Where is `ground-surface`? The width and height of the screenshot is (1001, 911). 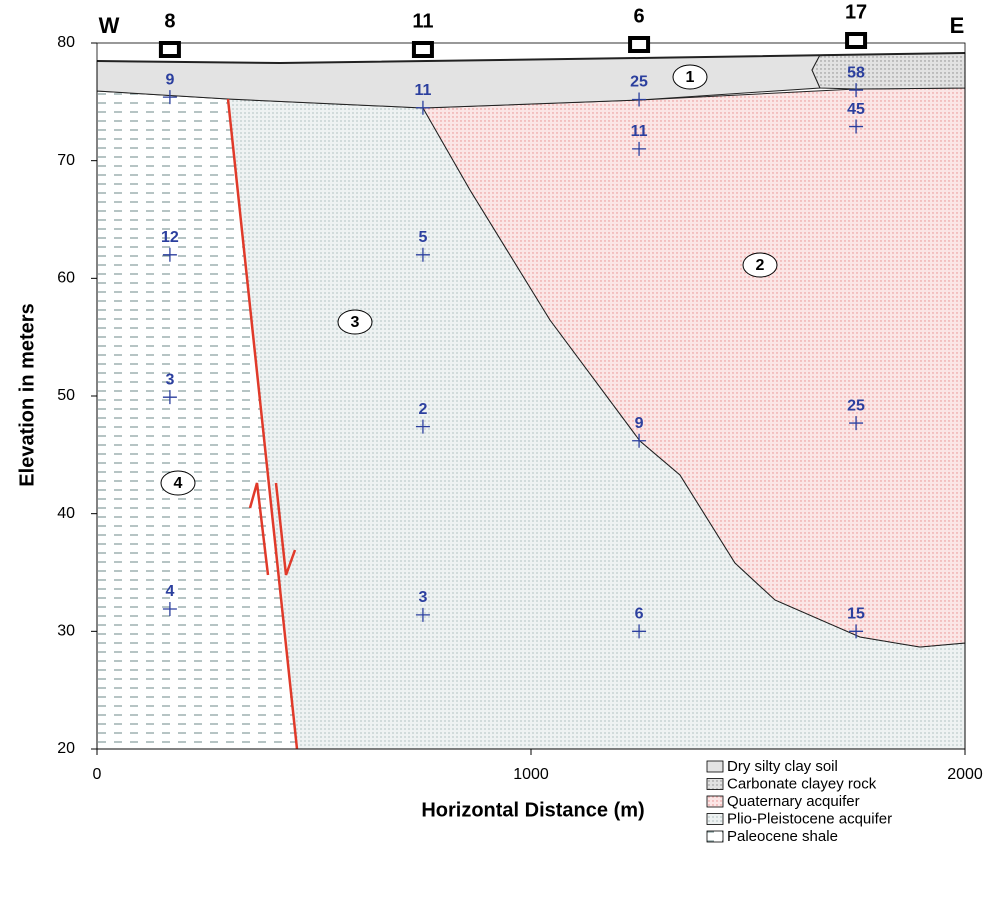
ground-surface is located at coordinates (531, 58).